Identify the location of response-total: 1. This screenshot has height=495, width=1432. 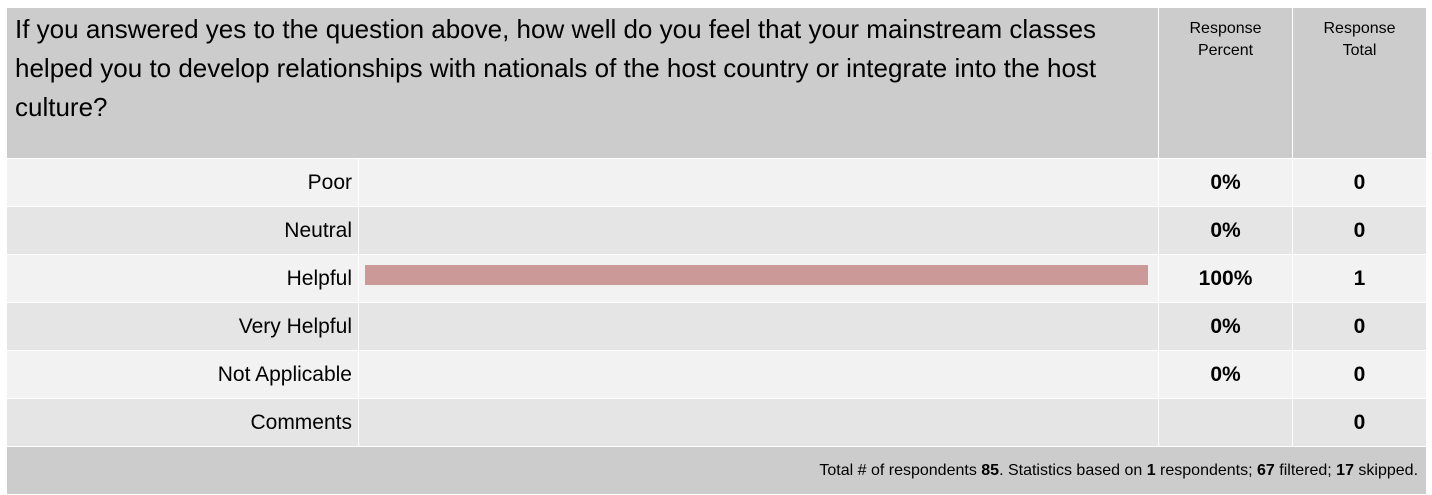
(1360, 278).